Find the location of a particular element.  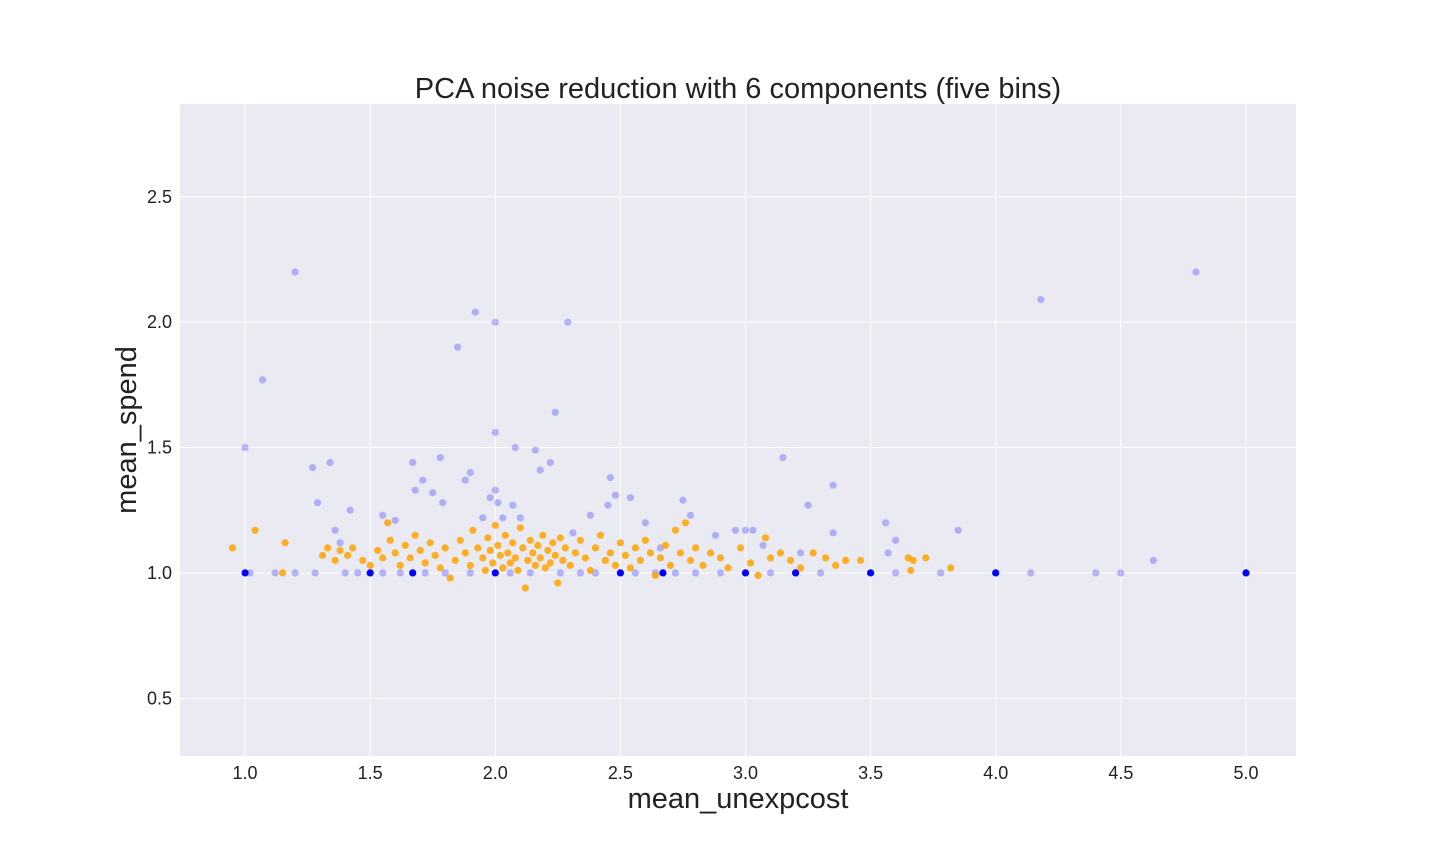

x-tick-labels: 1.0 1.5 2.0 2.5 3.0 3.5 4.0 4.5 5.0 is located at coordinates (746, 773).